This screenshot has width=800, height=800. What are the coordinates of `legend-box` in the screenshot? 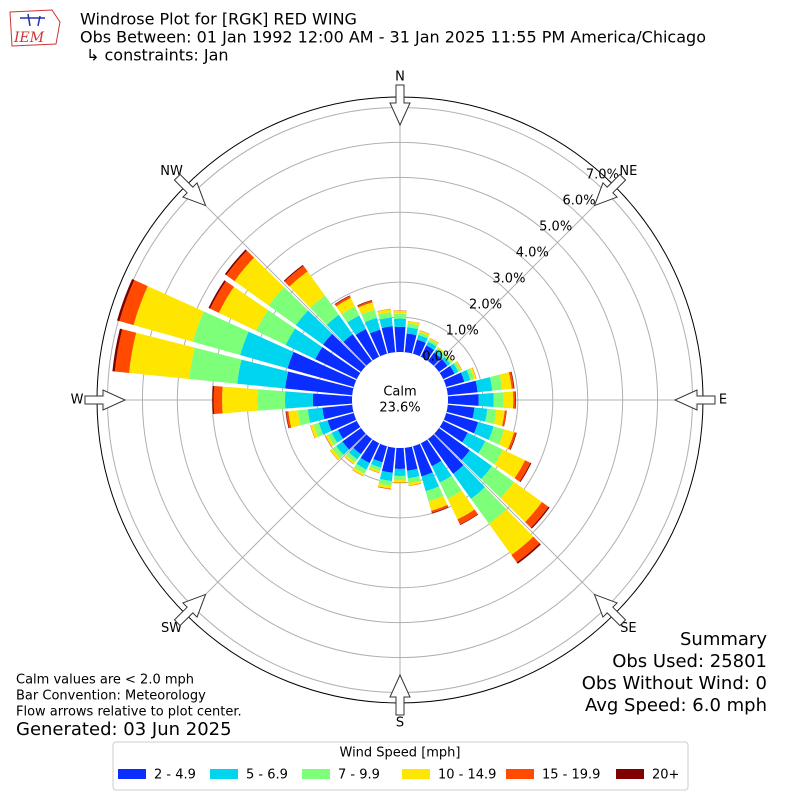 It's located at (400, 766).